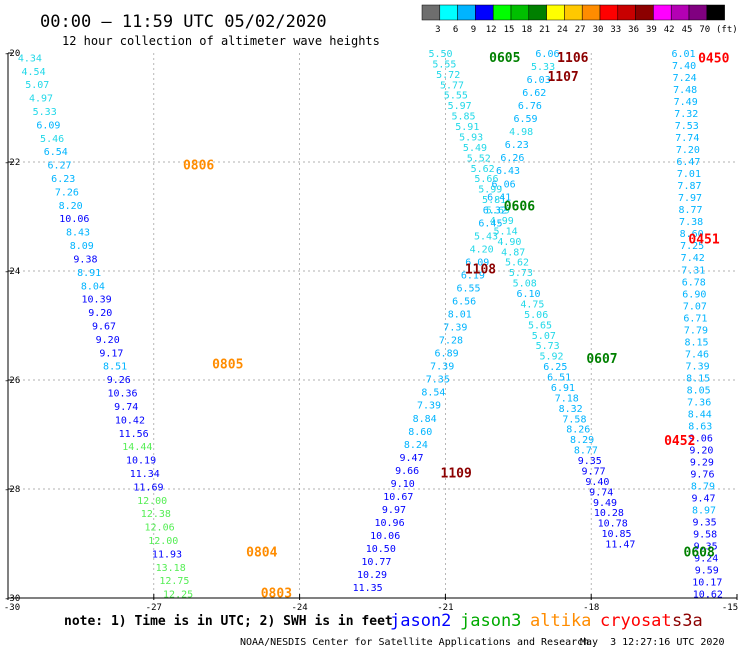  I want to click on swh-value: 6.89, so click(447, 354).